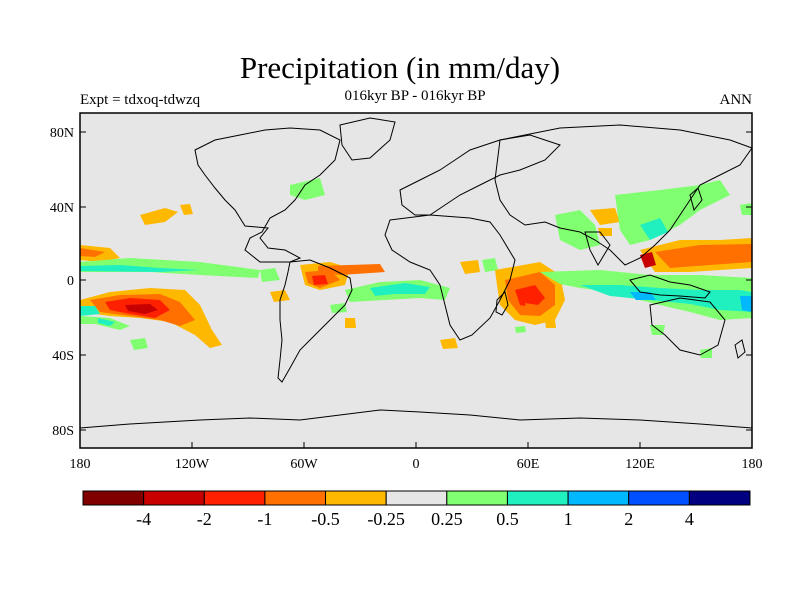 This screenshot has width=800, height=600. What do you see at coordinates (267, 195) in the screenshot?
I see `coastline-north-america` at bounding box center [267, 195].